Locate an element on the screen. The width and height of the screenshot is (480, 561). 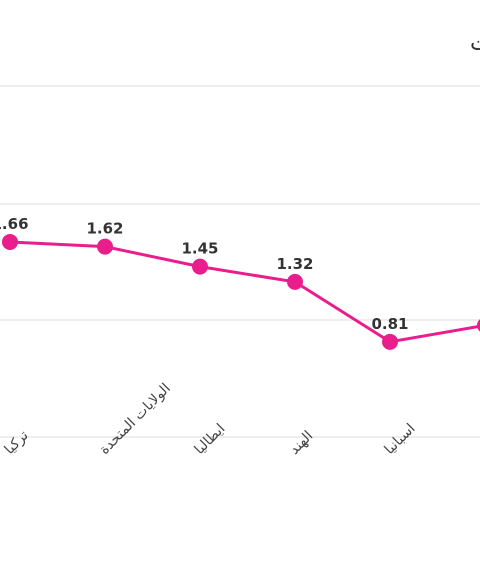
x-tick-label: المملكة المتحدة is located at coordinates (478, 419).